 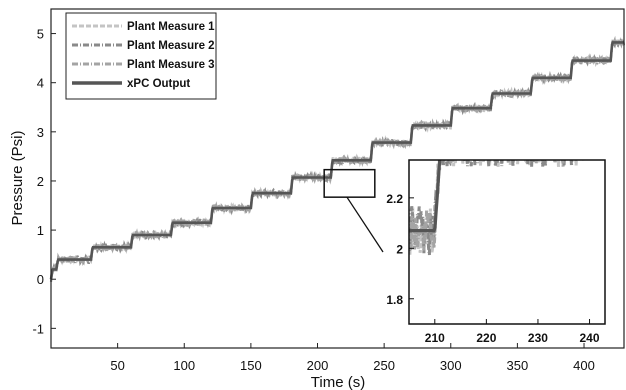 What do you see at coordinates (40, 230) in the screenshot?
I see `y-tick-label: 1` at bounding box center [40, 230].